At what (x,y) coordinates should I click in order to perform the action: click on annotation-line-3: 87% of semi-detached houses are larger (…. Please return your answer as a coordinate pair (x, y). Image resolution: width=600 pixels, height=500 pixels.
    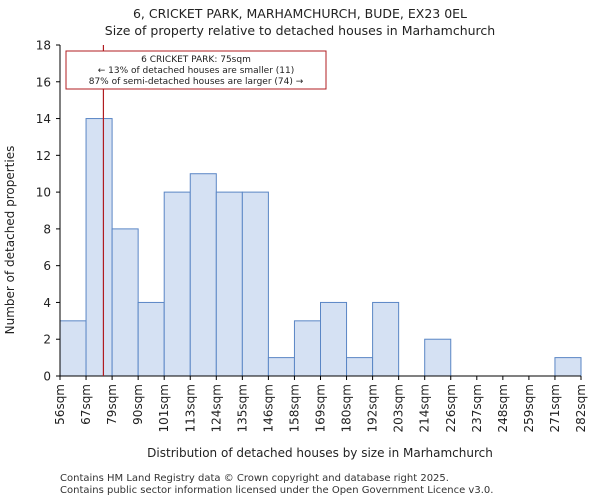
    Looking at the image, I should click on (196, 82).